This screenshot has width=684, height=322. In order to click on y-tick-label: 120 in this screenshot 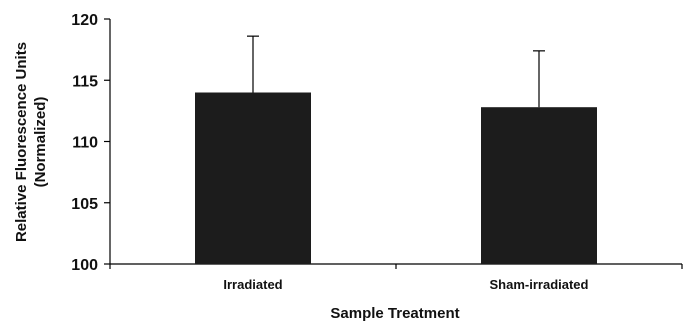, I will do `click(84, 20)`.